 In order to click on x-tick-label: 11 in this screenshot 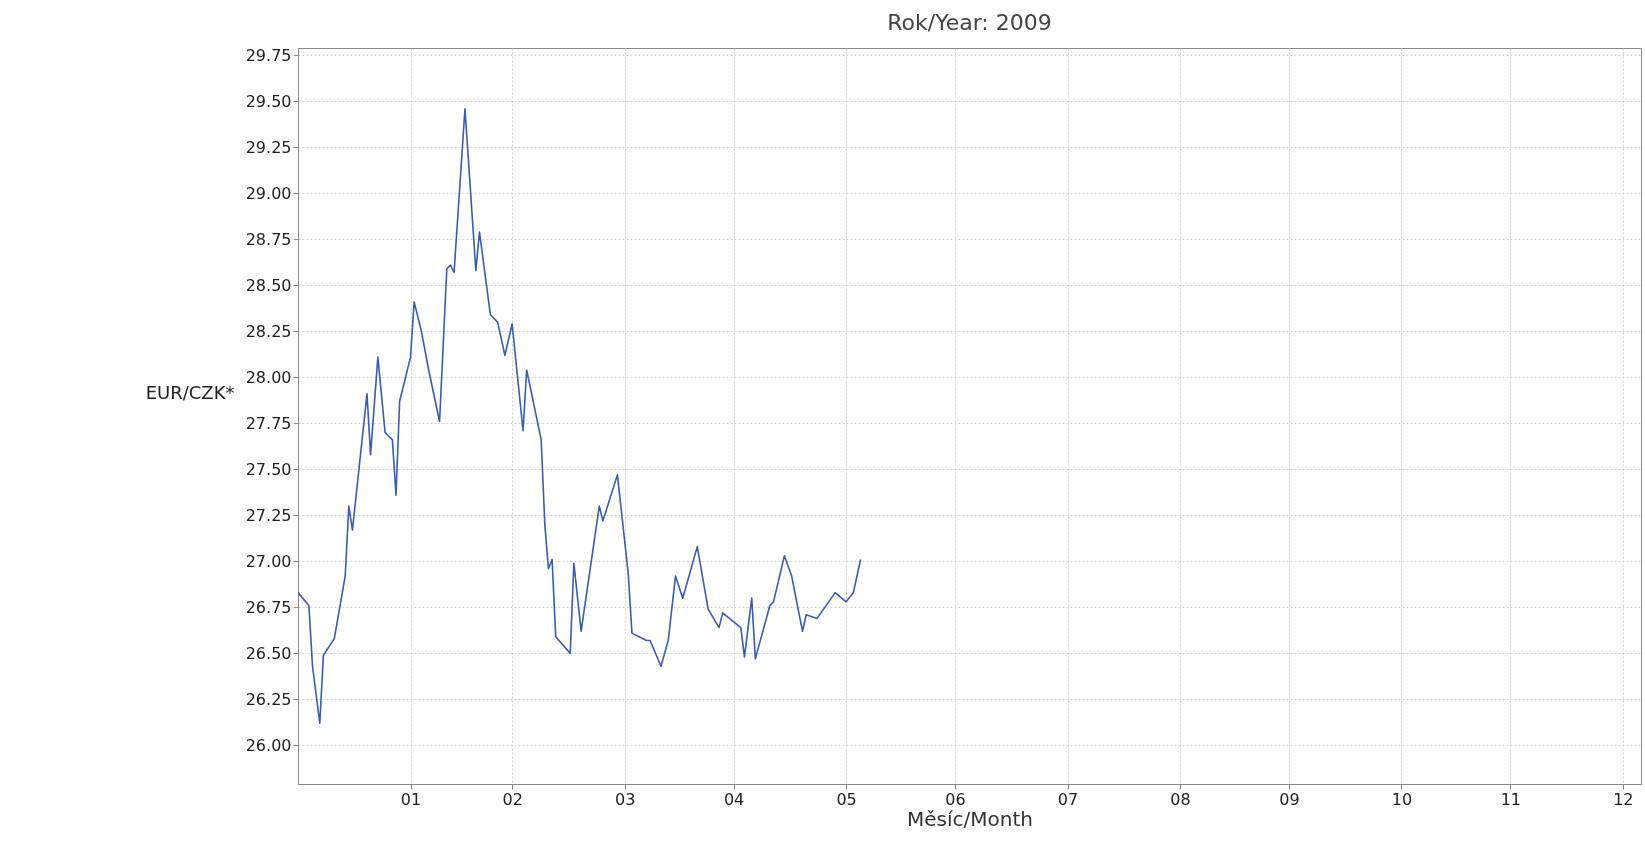, I will do `click(1511, 799)`.